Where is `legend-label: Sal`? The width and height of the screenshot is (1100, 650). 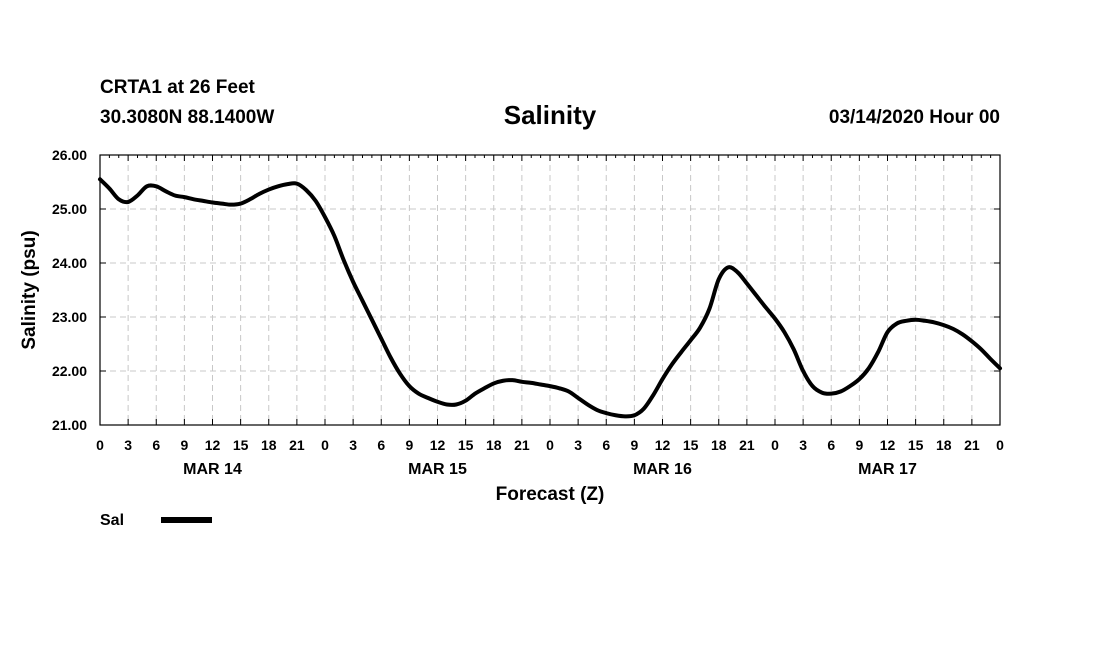 legend-label: Sal is located at coordinates (112, 520).